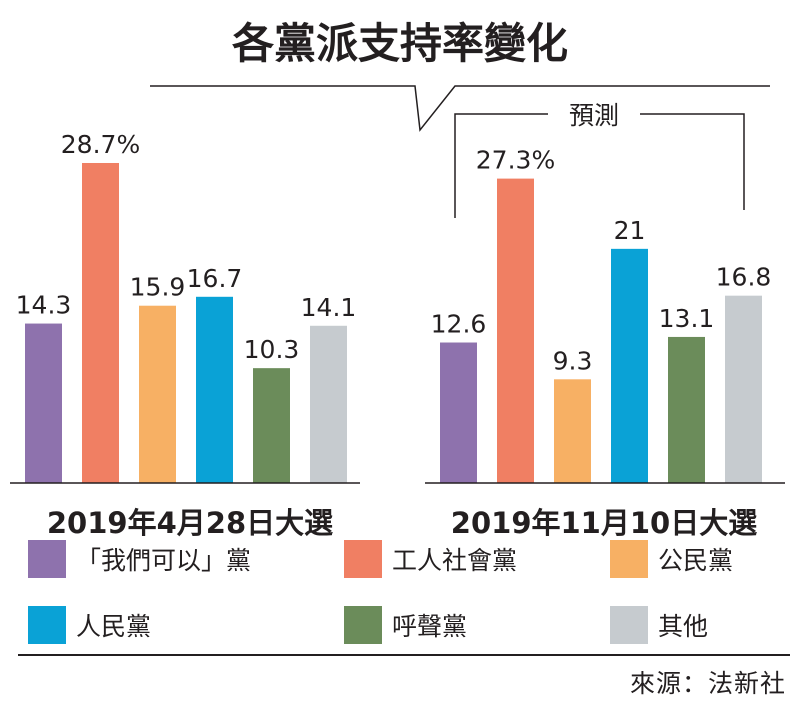  What do you see at coordinates (744, 277) in the screenshot?
I see `bar-value-label: 16.8` at bounding box center [744, 277].